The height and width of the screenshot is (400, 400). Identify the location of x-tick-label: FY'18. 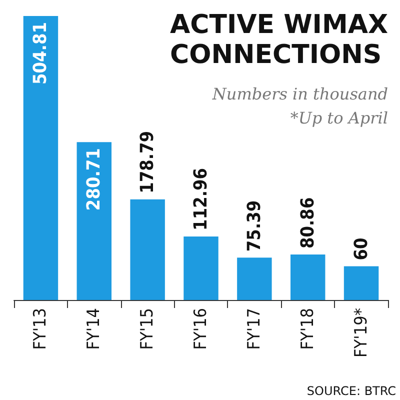
(308, 329).